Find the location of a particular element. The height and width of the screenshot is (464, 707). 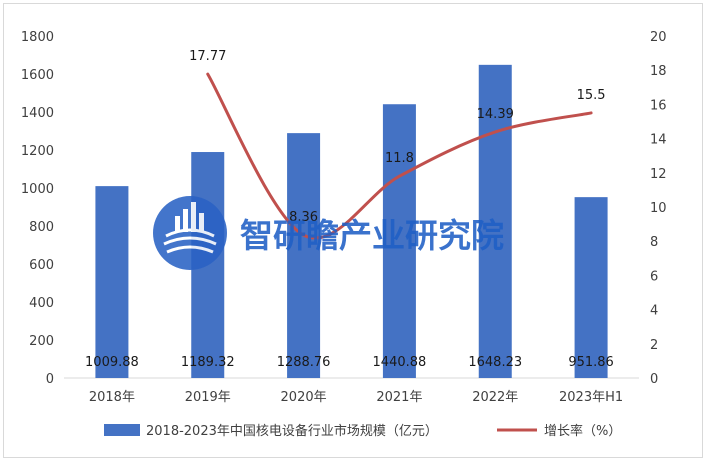

left-axis-tick-label: 1400 is located at coordinates (37, 113).